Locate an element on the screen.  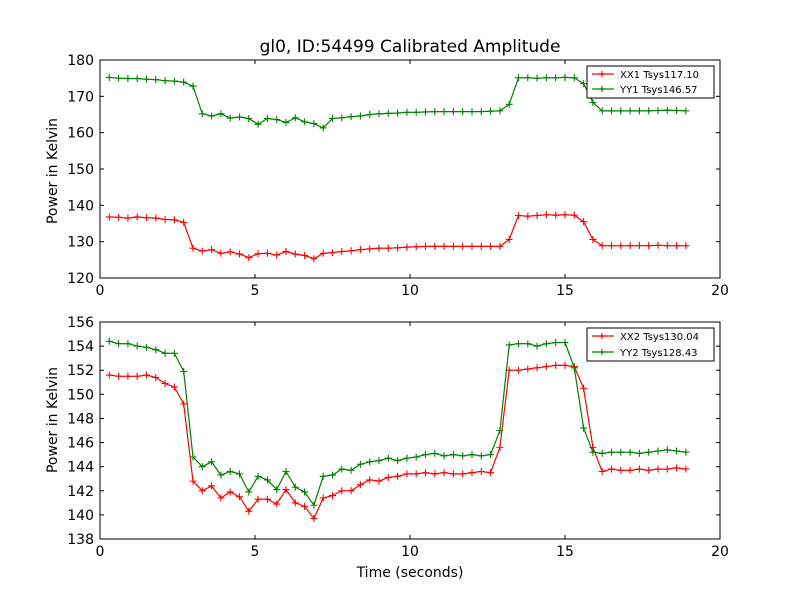
top-legend-label-yy1: YY1 Tsys146.57 is located at coordinates (658, 90).